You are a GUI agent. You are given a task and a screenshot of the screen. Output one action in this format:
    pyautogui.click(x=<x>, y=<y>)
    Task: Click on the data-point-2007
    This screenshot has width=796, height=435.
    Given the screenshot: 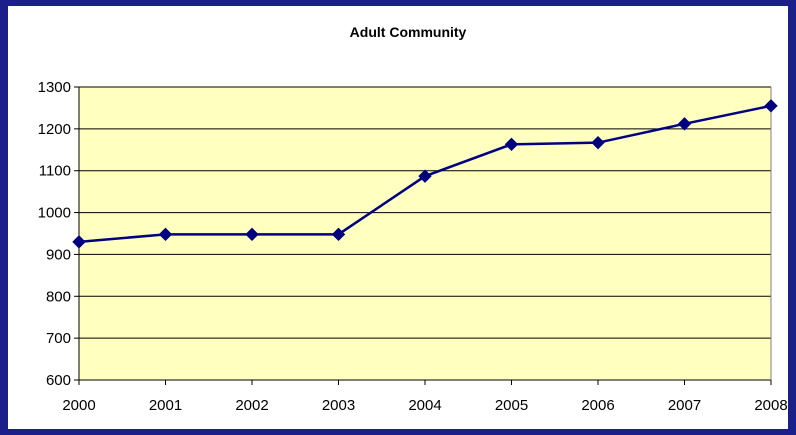 What is the action you would take?
    pyautogui.click(x=684, y=124)
    